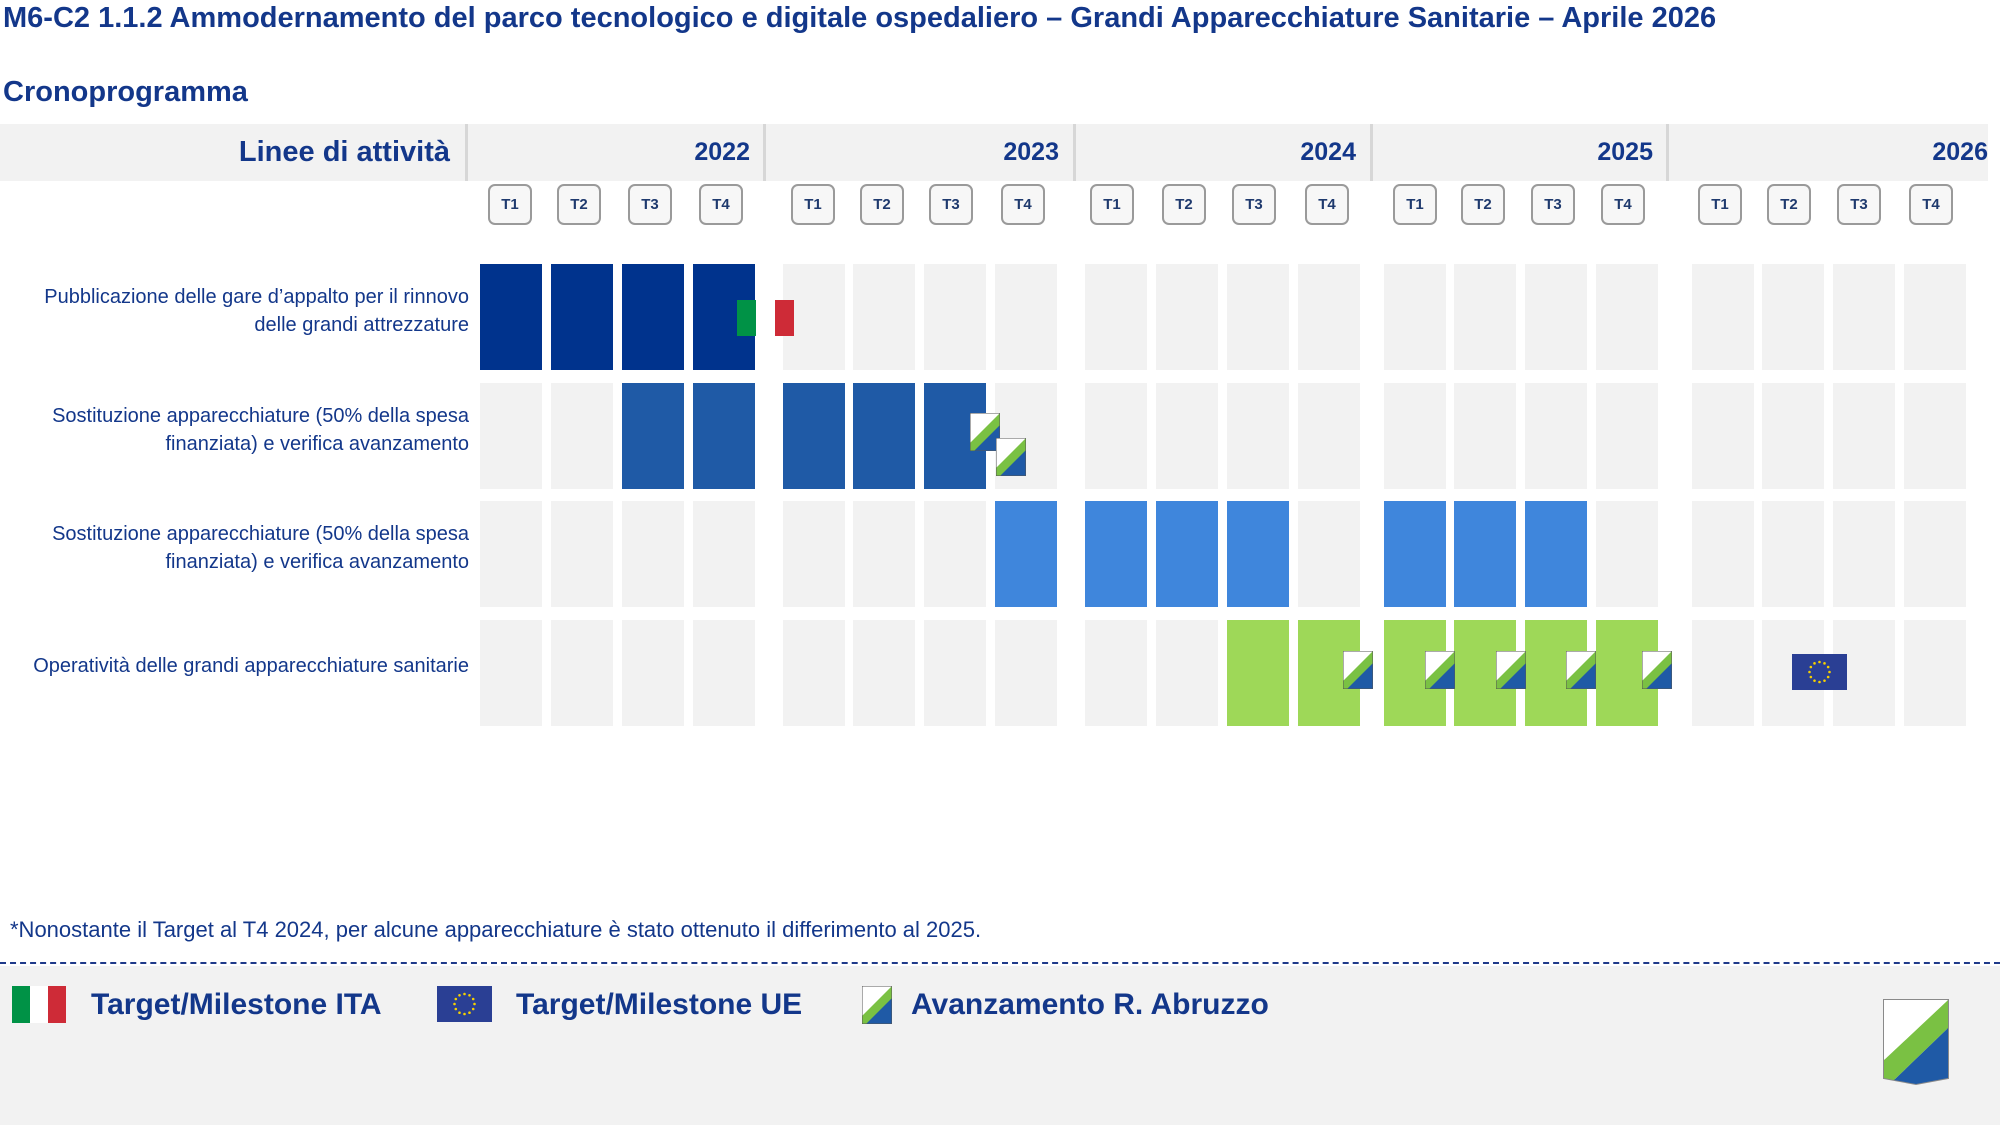 The height and width of the screenshot is (1125, 2000). I want to click on year-label-2026: 2026, so click(1960, 152).